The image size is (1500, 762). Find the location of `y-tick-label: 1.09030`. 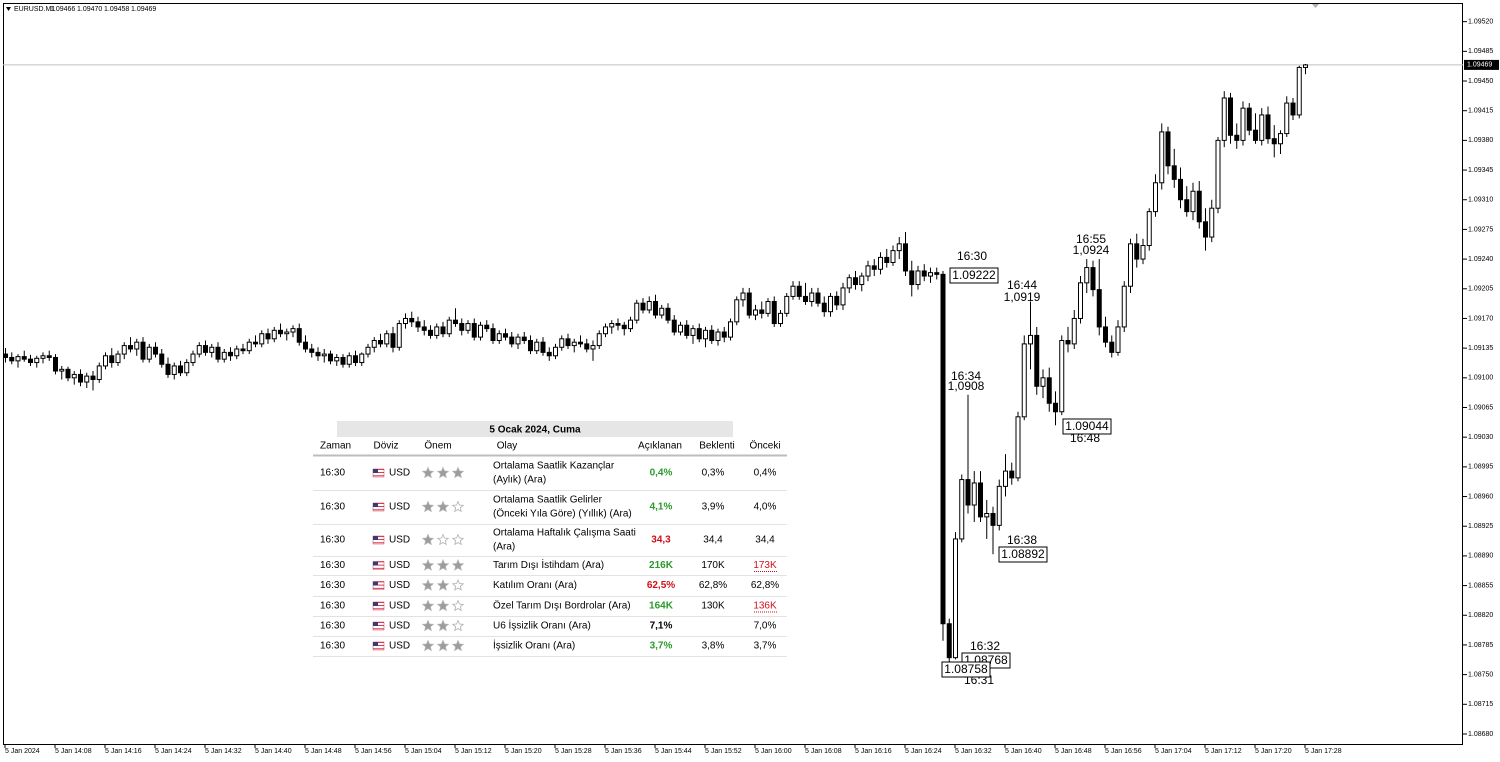

y-tick-label: 1.09030 is located at coordinates (1480, 437).